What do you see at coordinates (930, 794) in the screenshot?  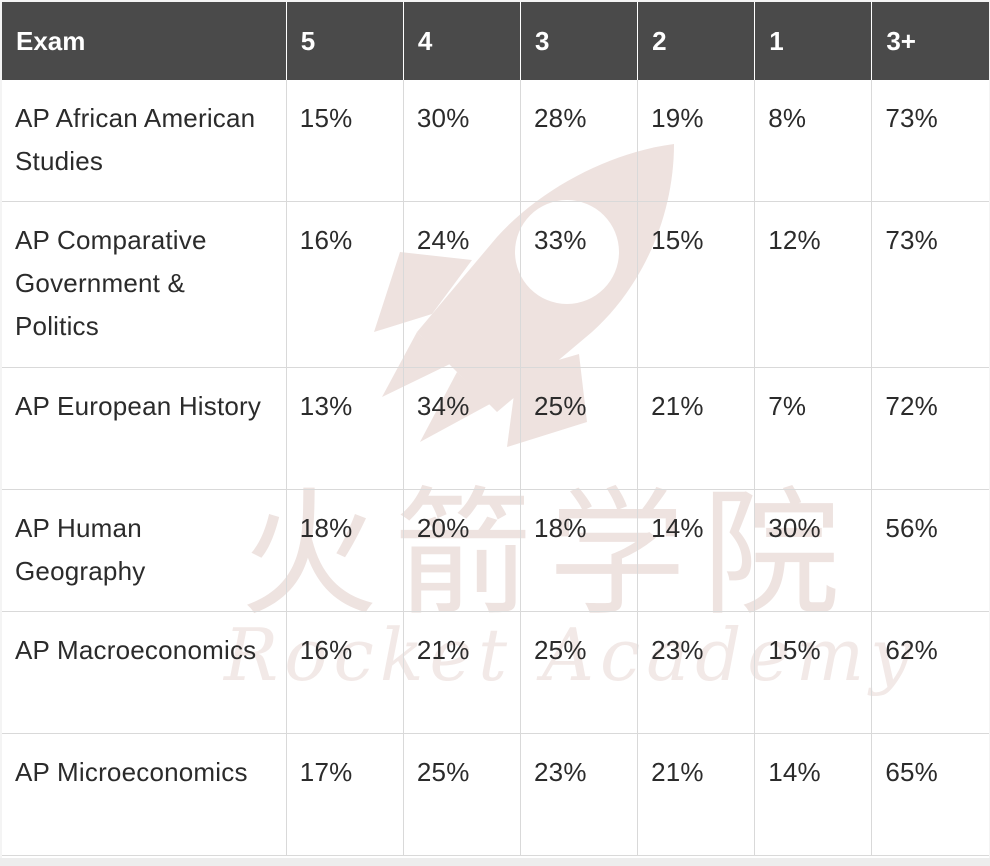 I see `score-cell: 65%` at bounding box center [930, 794].